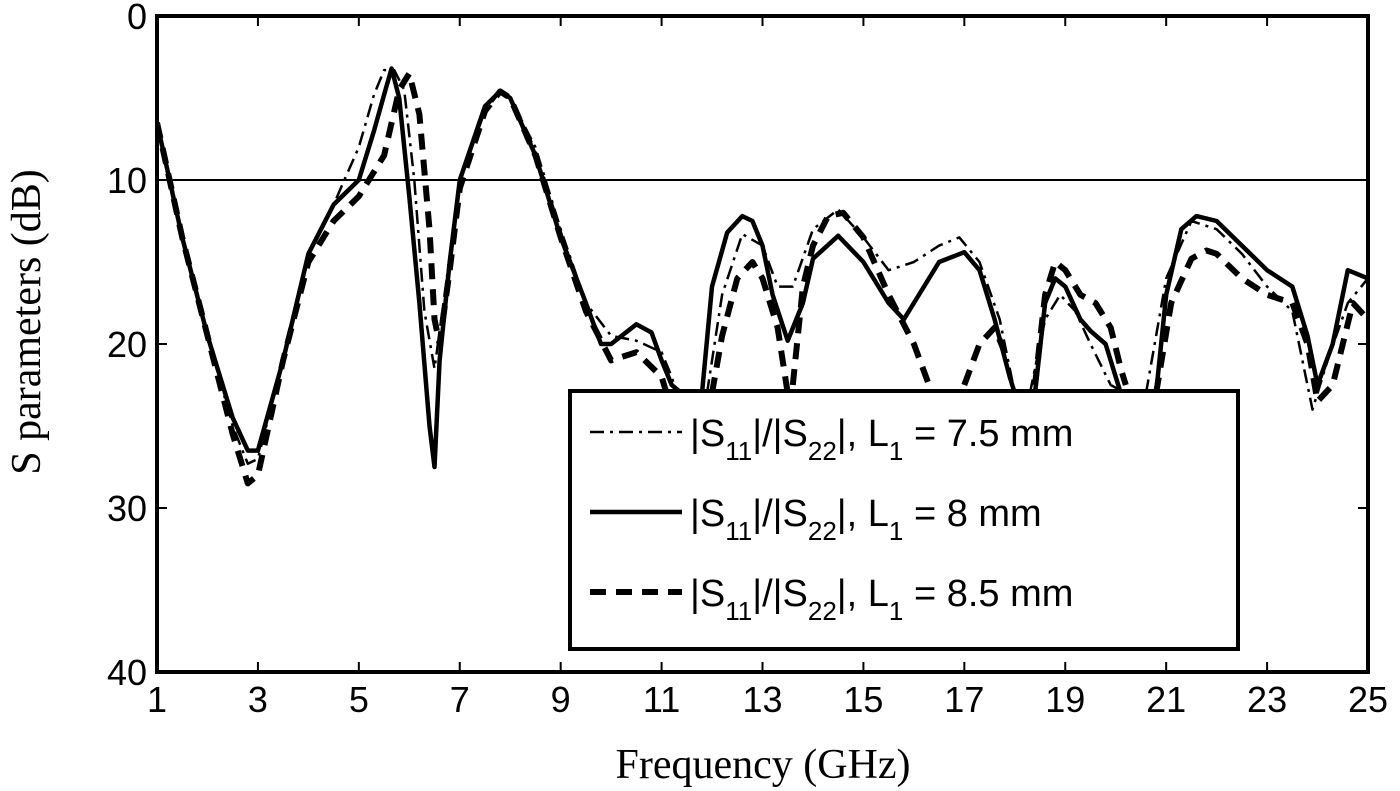  What do you see at coordinates (1065, 699) in the screenshot?
I see `x-tick-label: 19` at bounding box center [1065, 699].